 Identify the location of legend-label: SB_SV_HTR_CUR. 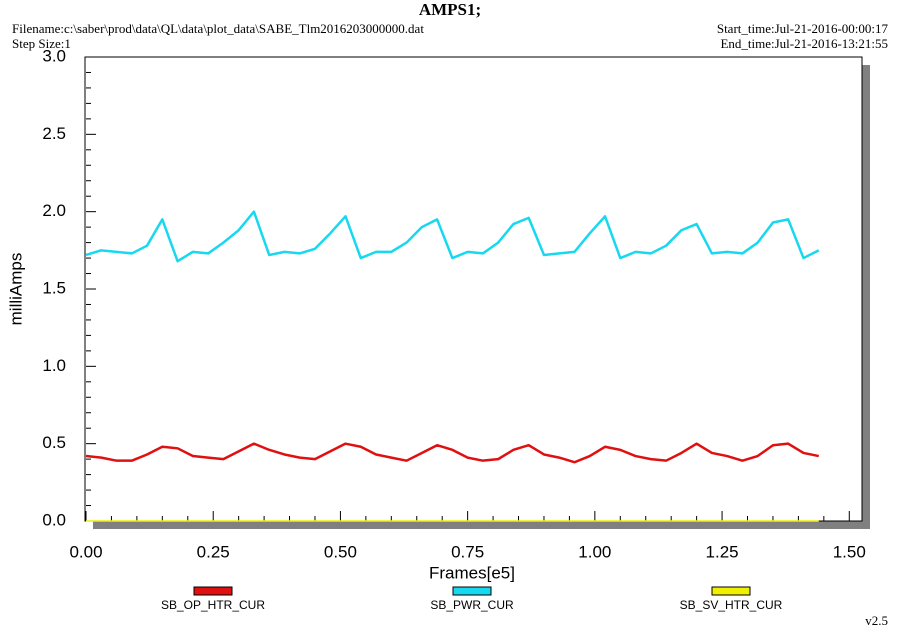
(731, 605).